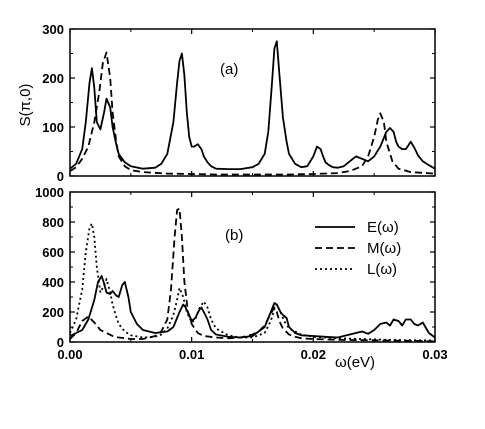 The image size is (485, 429). Describe the element at coordinates (53, 252) in the screenshot. I see `panel-b-ytick-label: 600` at that location.